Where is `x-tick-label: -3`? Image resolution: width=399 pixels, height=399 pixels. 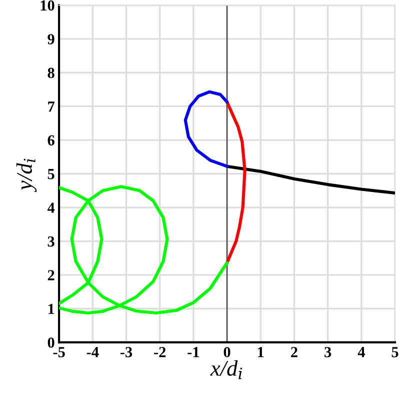 x-tick-label: -3 is located at coordinates (126, 352).